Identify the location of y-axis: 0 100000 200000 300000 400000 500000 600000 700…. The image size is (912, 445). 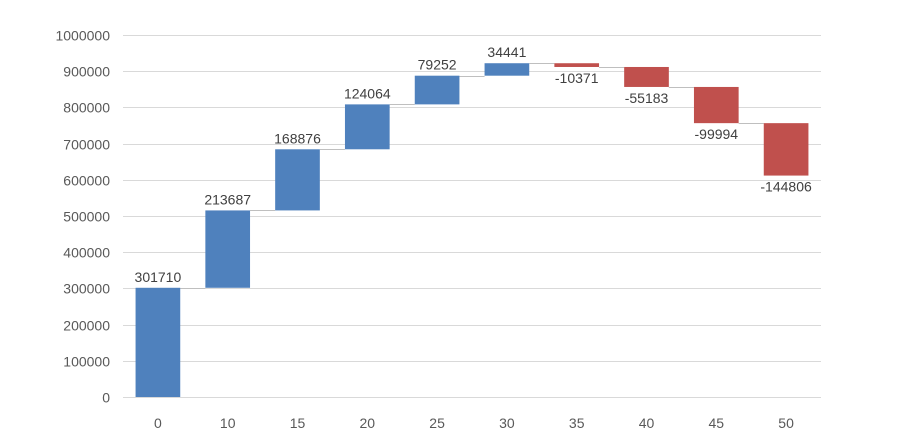
(82, 217).